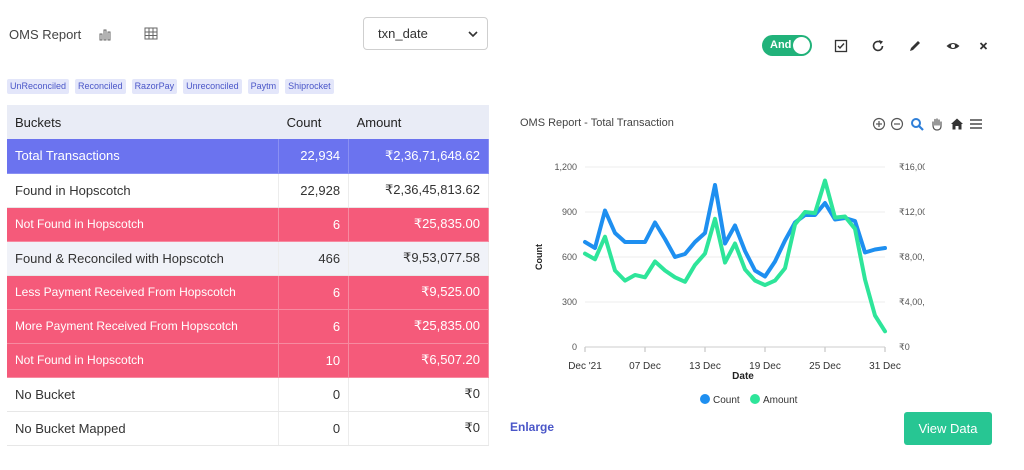  Describe the element at coordinates (912, 302) in the screenshot. I see `y2-tick-label: ₹4,00,000` at that location.